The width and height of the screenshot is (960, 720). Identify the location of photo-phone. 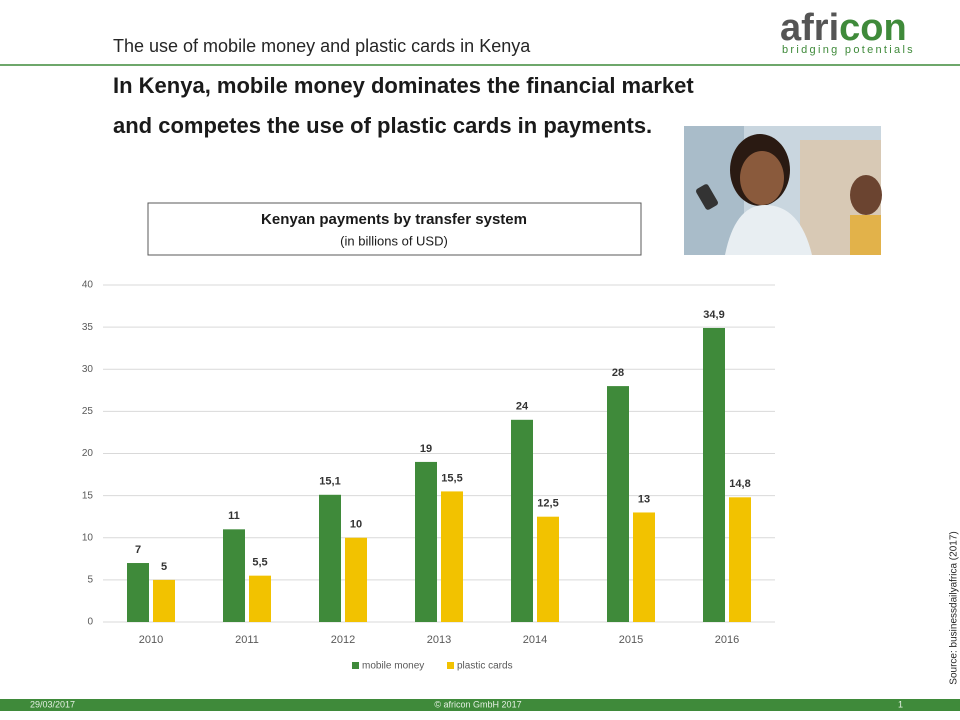
(707, 197).